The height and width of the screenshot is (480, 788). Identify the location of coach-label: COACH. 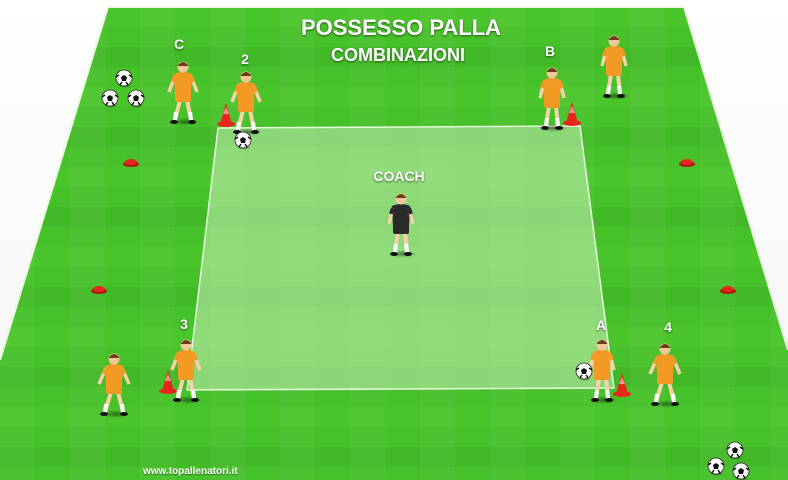
(399, 176).